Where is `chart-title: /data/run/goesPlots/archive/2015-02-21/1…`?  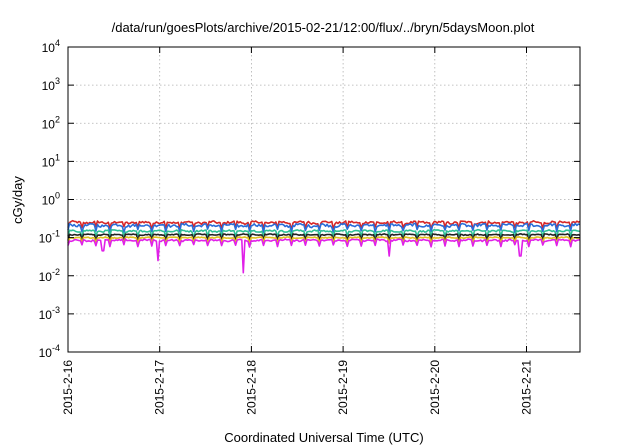 chart-title: /data/run/goesPlots/archive/2015-02-21/1… is located at coordinates (323, 27).